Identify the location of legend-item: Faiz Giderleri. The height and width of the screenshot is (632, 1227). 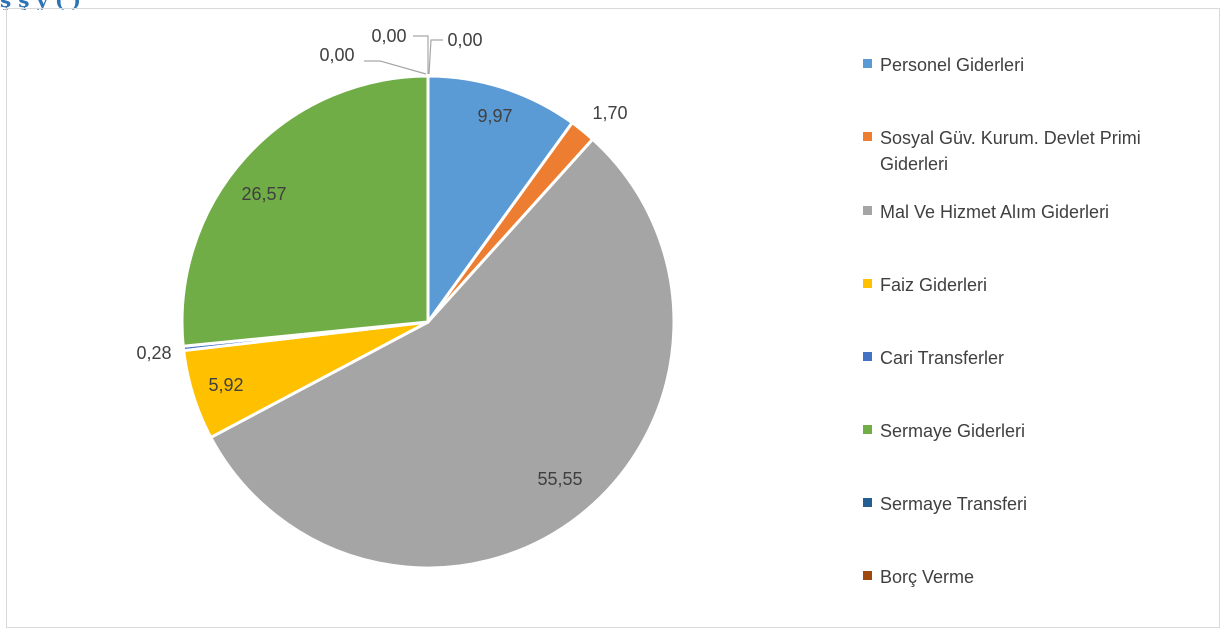
(1031, 285).